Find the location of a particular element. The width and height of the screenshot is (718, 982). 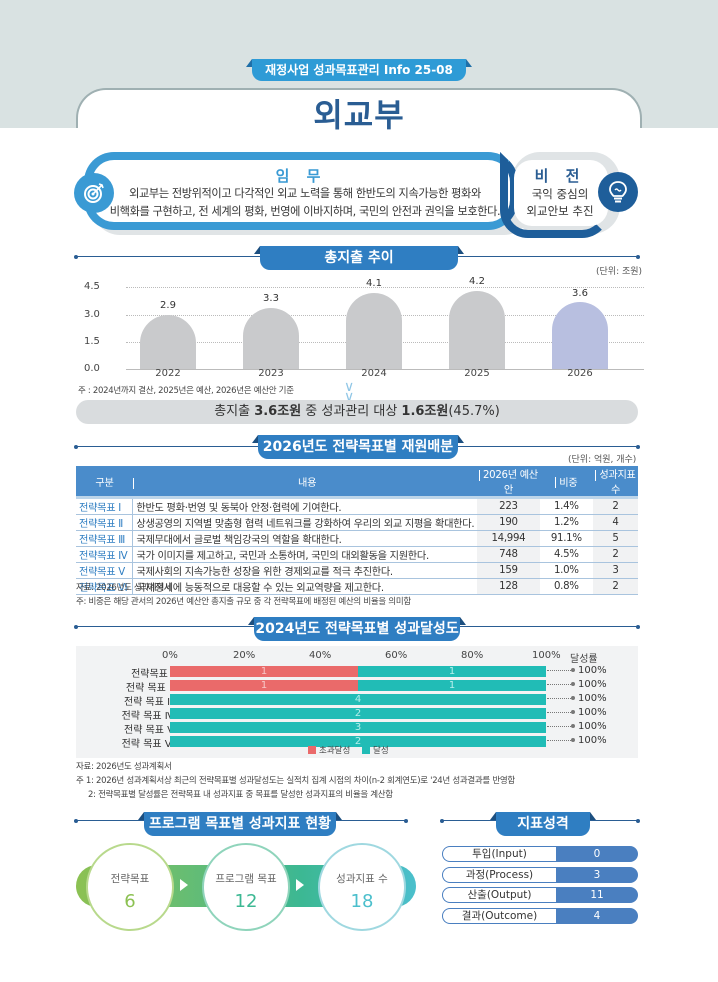

row-label: 전략목표 Ⅰ is located at coordinates (152, 674).